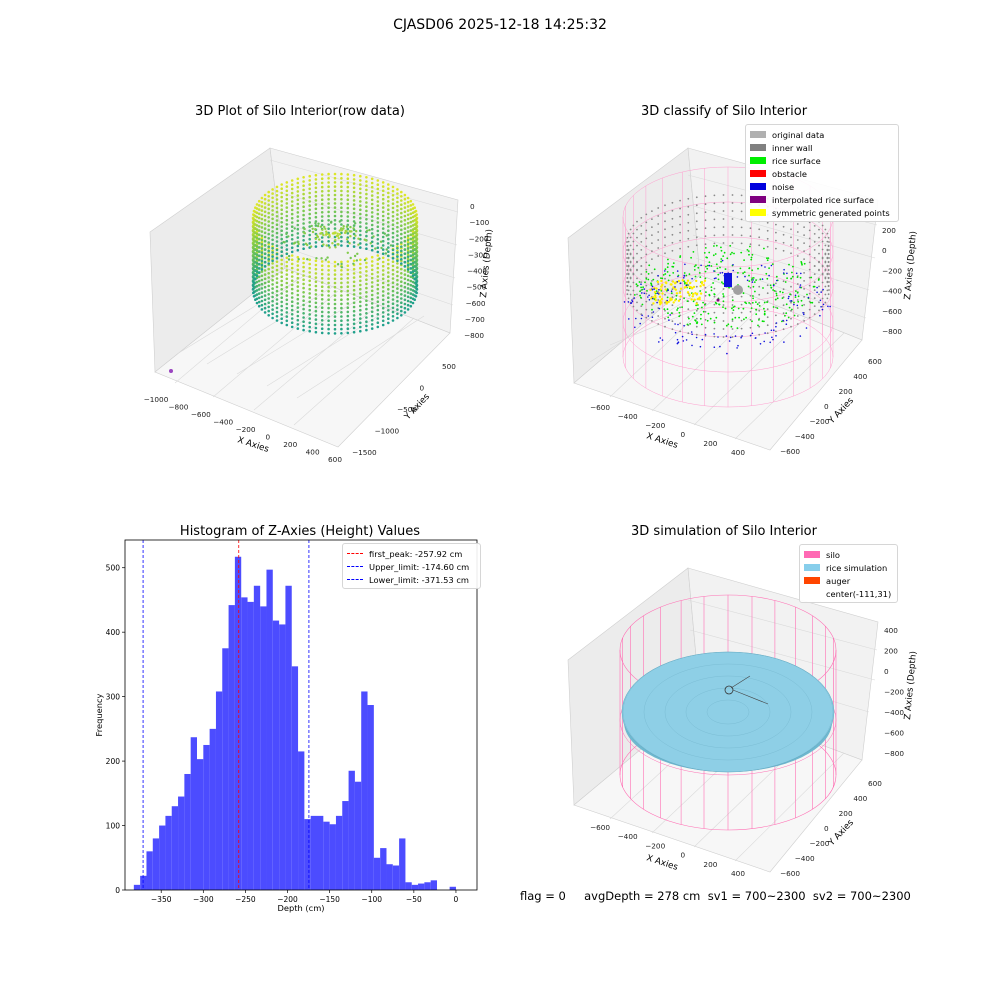  I want to click on legend-label: noise, so click(783, 187).